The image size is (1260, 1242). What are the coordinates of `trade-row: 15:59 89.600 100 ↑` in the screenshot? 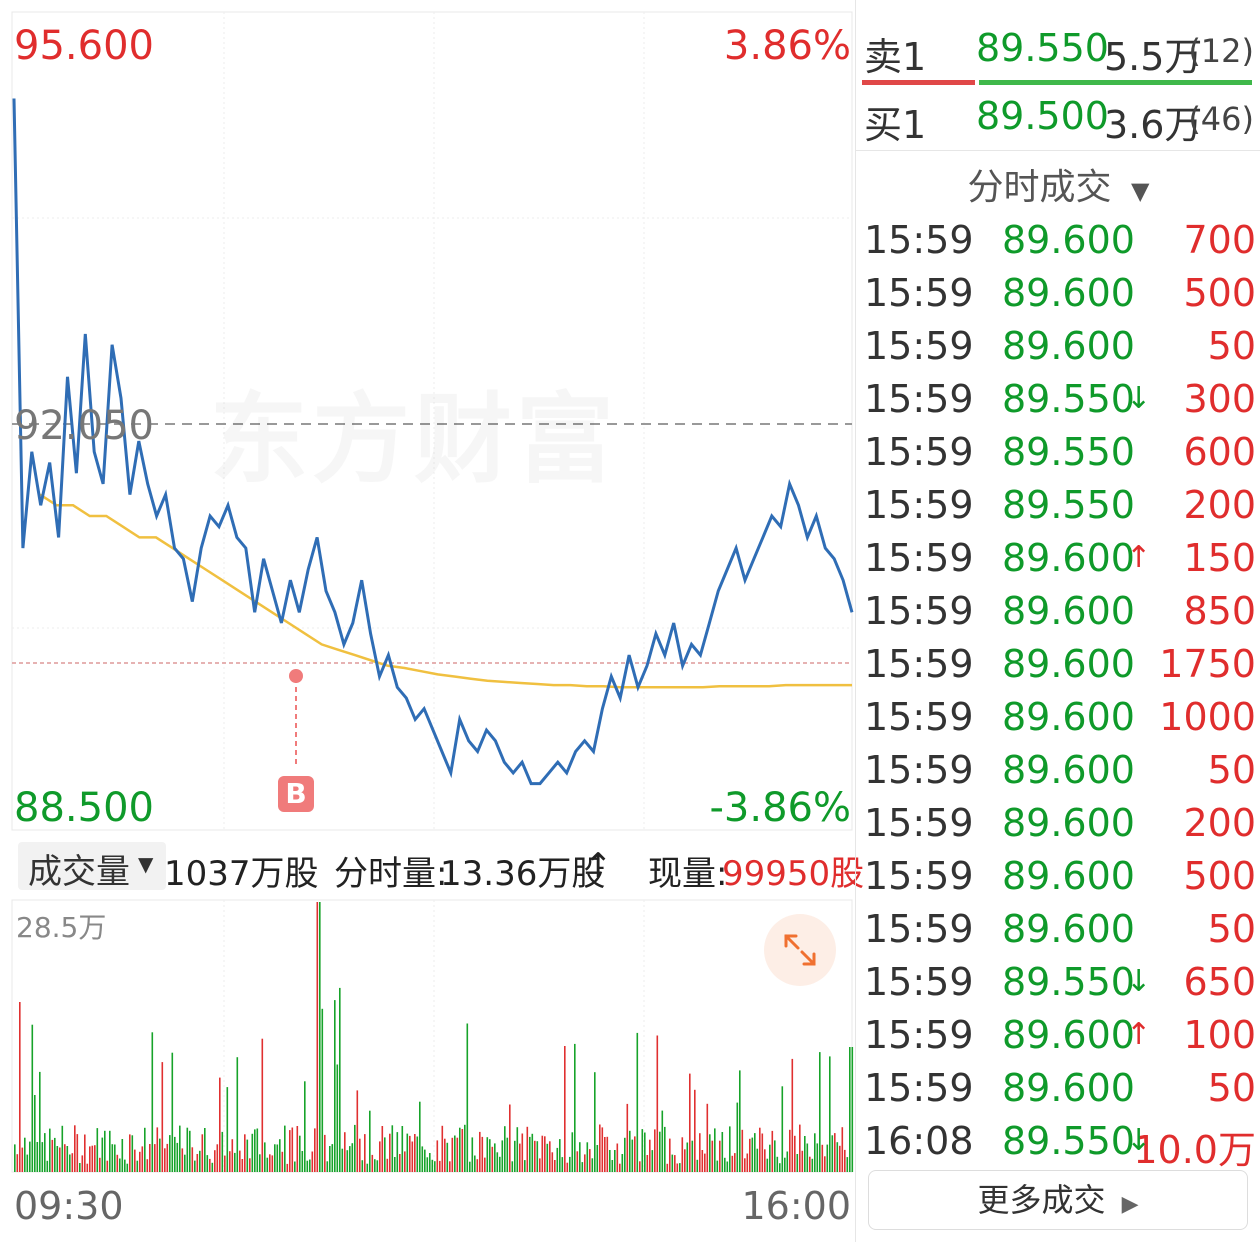 It's located at (1060, 1035).